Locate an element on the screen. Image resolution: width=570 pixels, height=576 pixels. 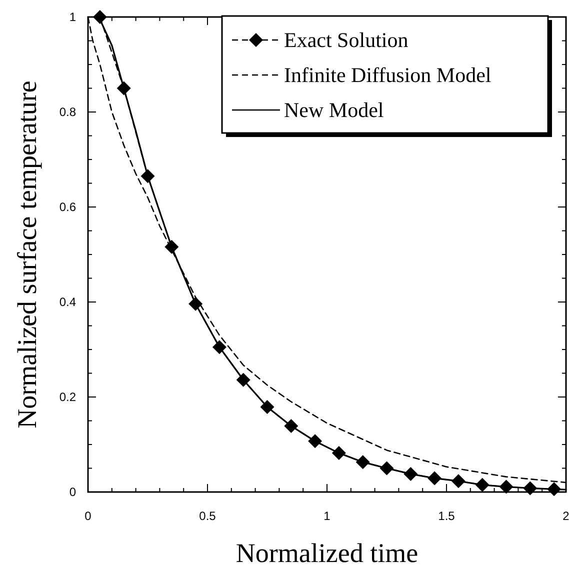
x-axis-title: Normalized time is located at coordinates (327, 553).